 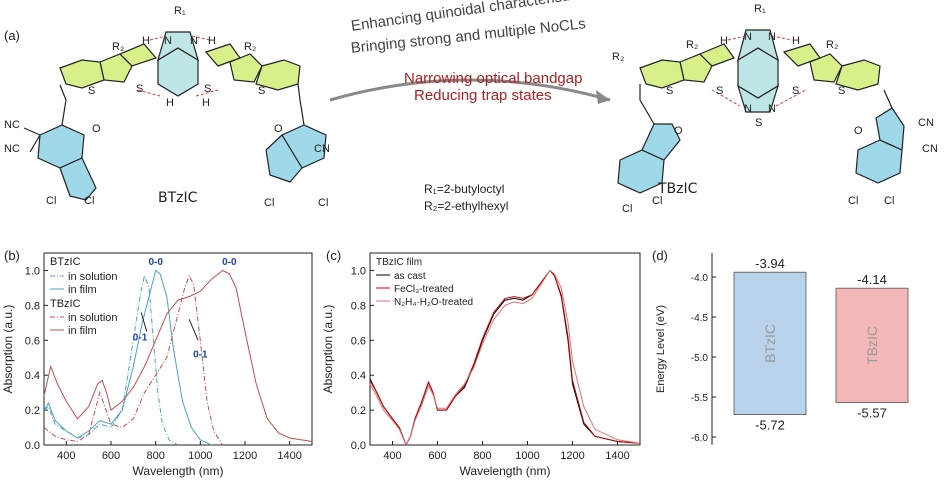 I want to click on transformation-arrow, so click(x=470, y=91).